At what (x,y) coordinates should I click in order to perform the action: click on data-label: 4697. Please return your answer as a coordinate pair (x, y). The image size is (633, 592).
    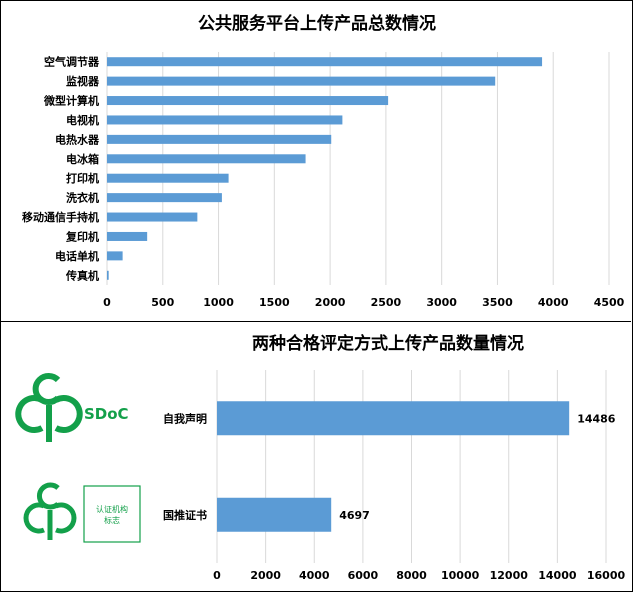
    Looking at the image, I should click on (354, 515).